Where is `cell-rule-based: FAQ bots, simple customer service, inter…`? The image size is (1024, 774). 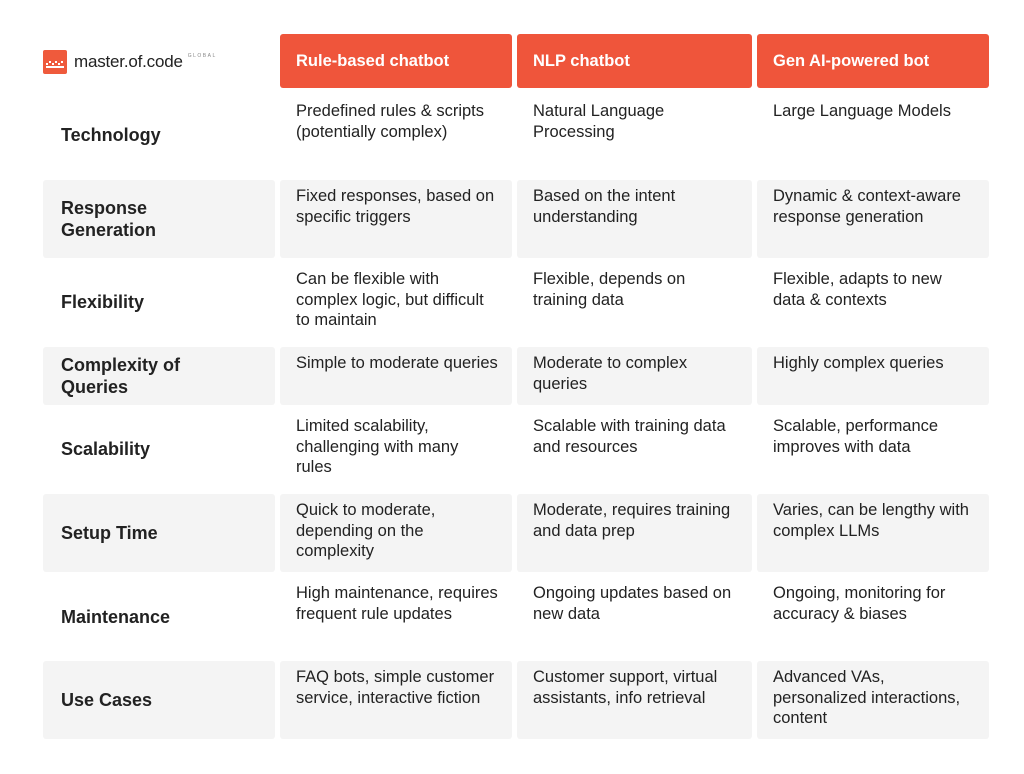
cell-rule-based: FAQ bots, simple customer service, inter… is located at coordinates (396, 700).